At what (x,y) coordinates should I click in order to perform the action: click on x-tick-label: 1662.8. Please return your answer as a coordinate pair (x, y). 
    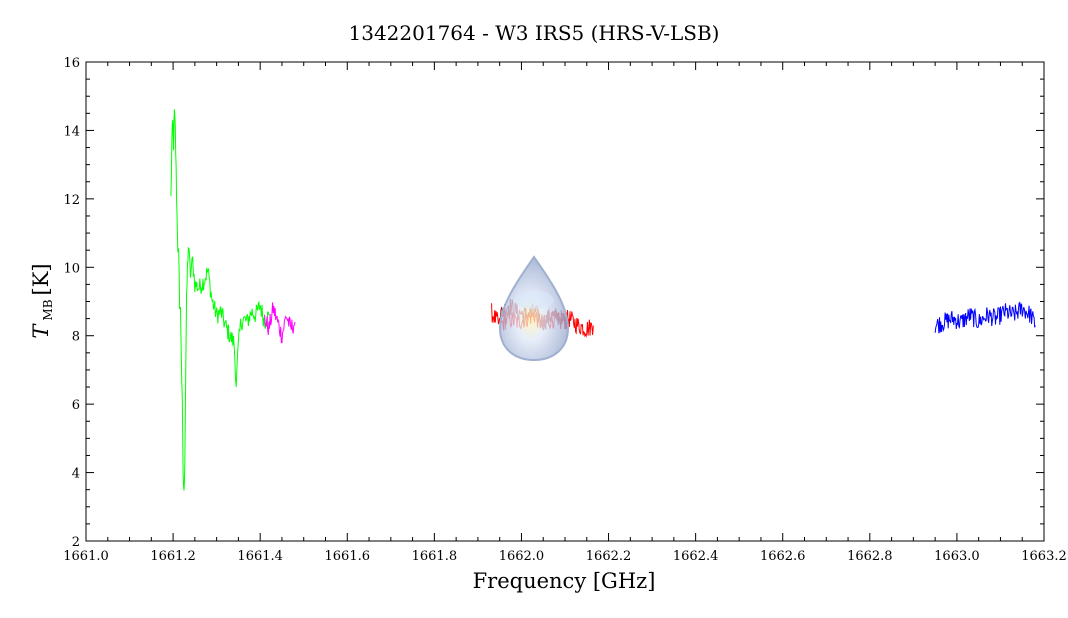
    Looking at the image, I should click on (870, 556).